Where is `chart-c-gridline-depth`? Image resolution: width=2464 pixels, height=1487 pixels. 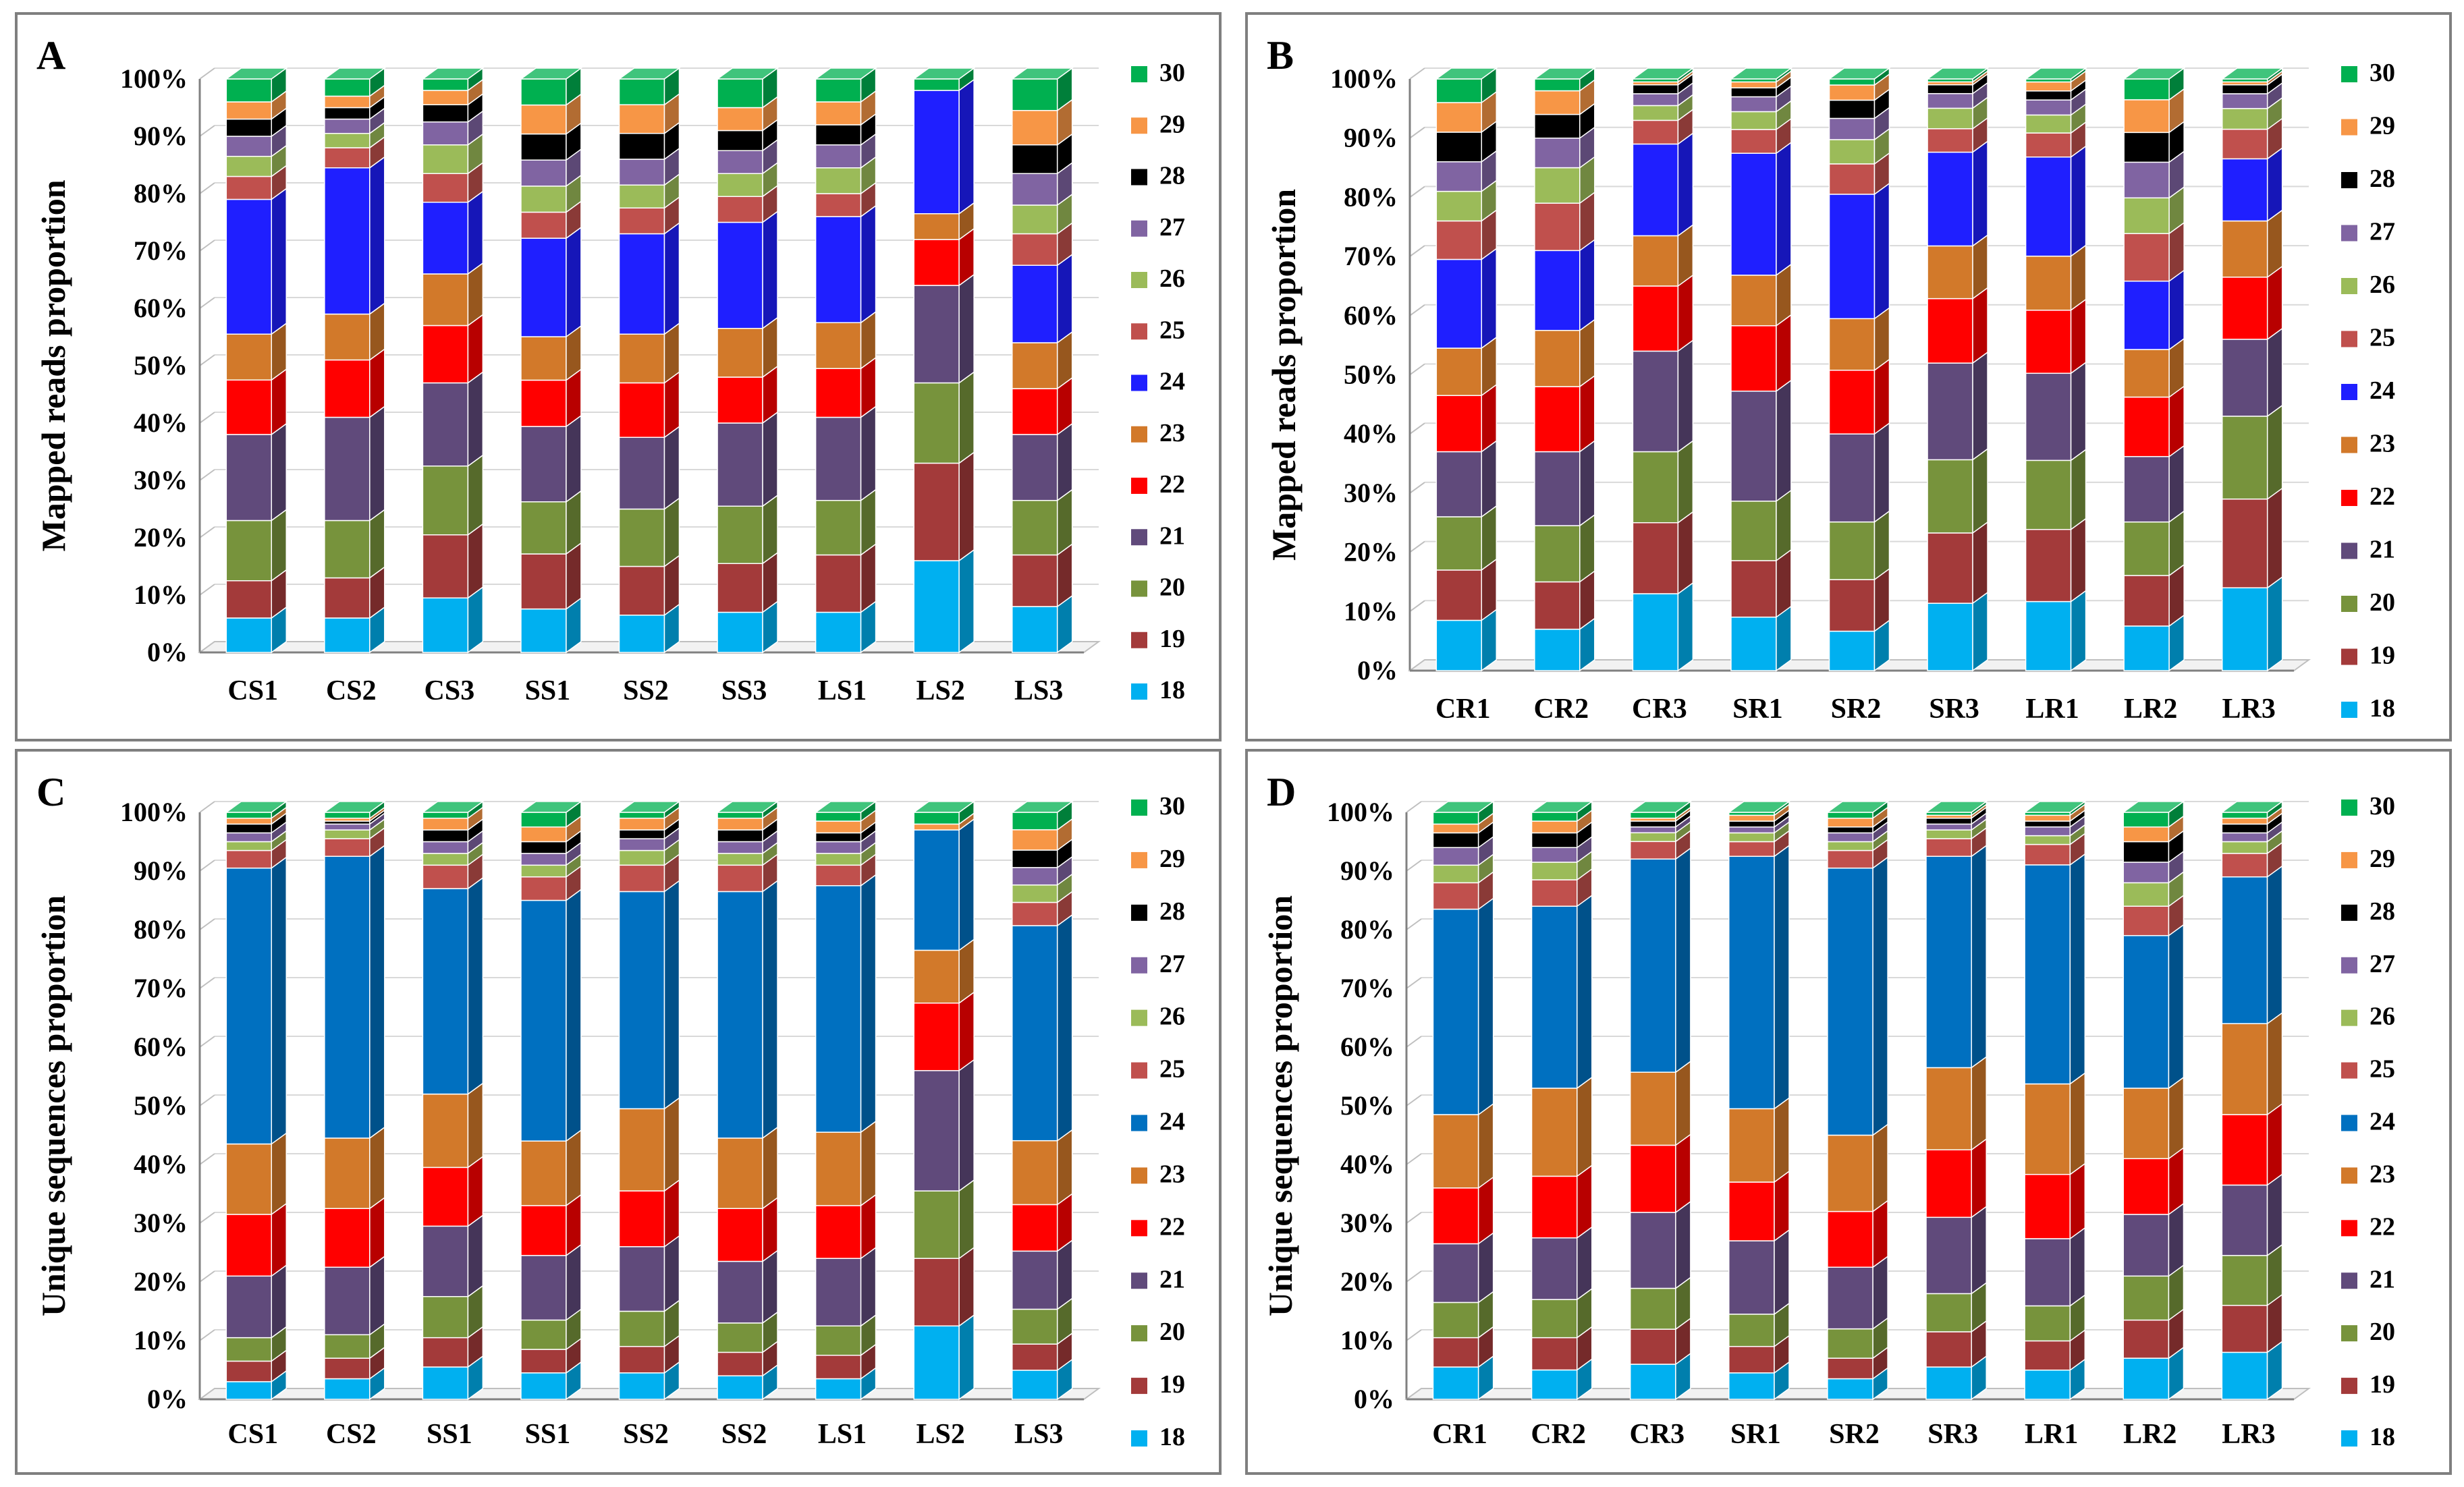
chart-c-gridline-depth is located at coordinates (207, 1042).